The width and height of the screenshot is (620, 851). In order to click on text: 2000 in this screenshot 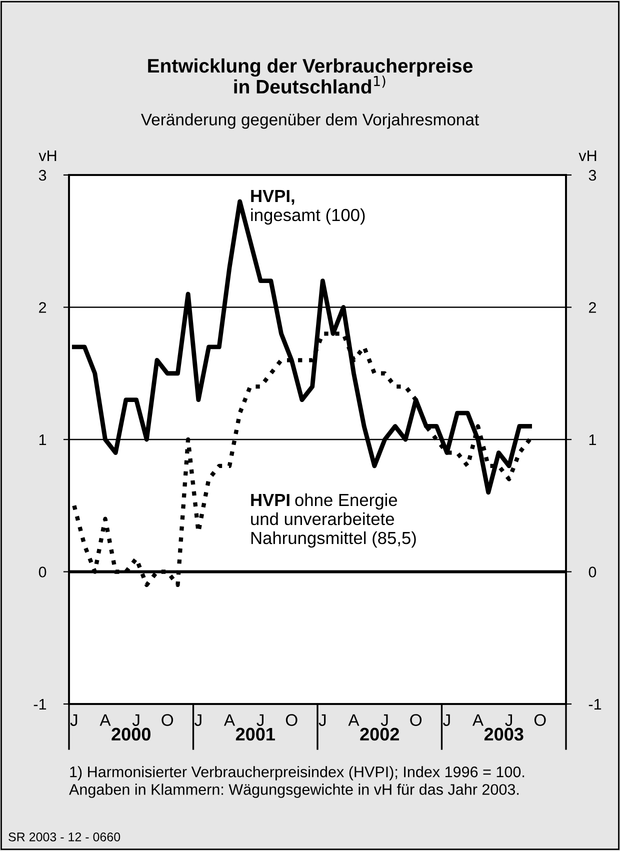, I will do `click(131, 734)`.